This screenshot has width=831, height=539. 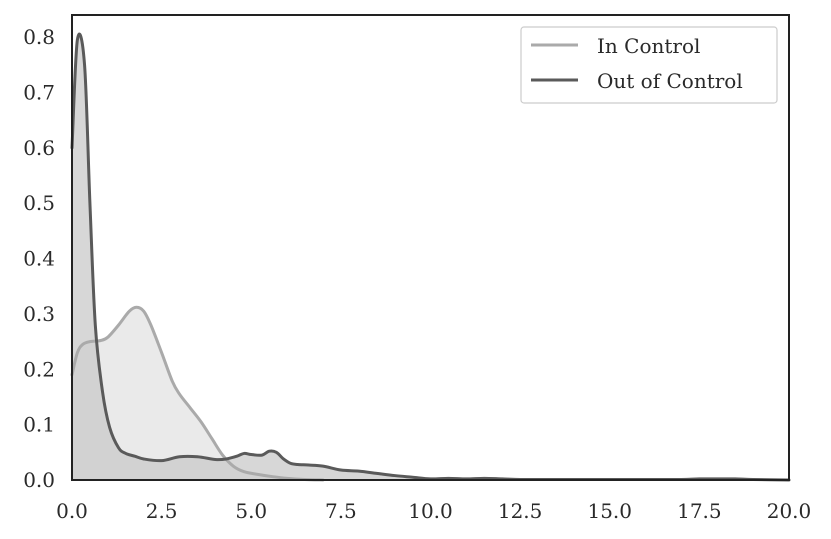 What do you see at coordinates (39, 425) in the screenshot?
I see `y-tick-label: 0.1` at bounding box center [39, 425].